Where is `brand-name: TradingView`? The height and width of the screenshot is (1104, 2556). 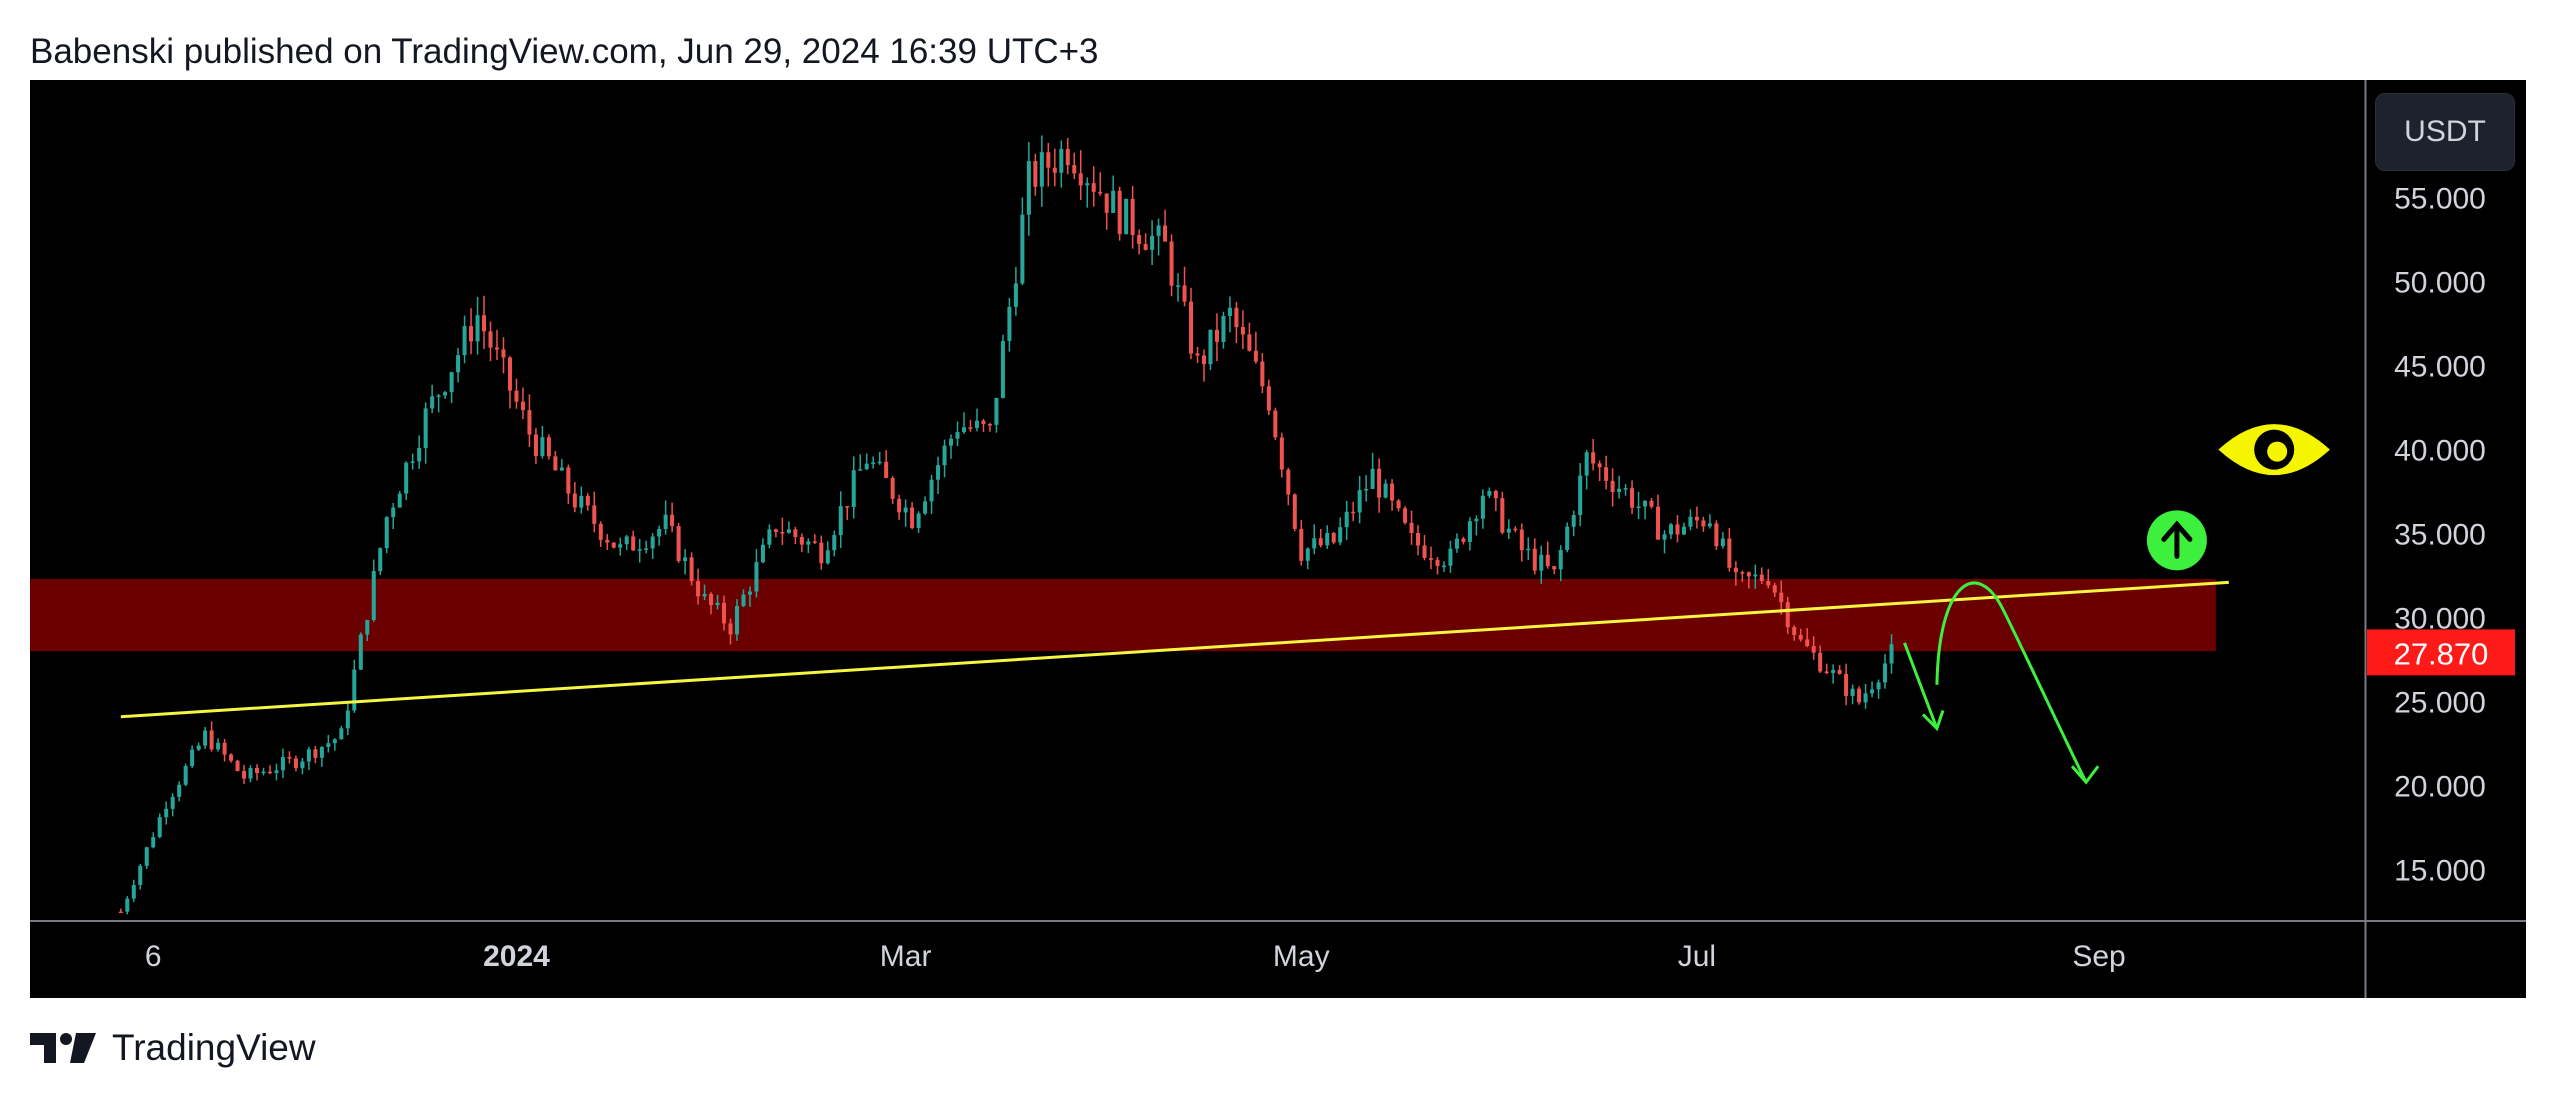
brand-name: TradingView is located at coordinates (214, 1047).